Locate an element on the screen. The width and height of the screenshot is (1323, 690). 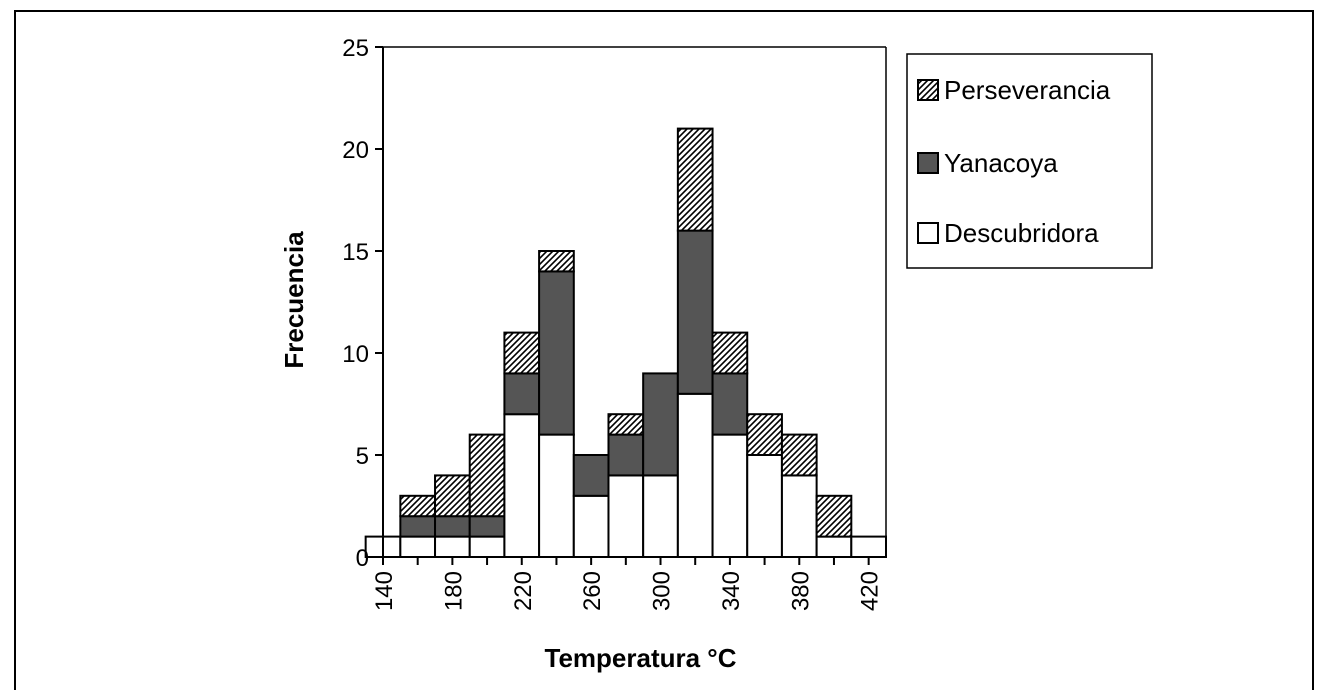
y-tick-label: 25 is located at coordinates (355, 48).